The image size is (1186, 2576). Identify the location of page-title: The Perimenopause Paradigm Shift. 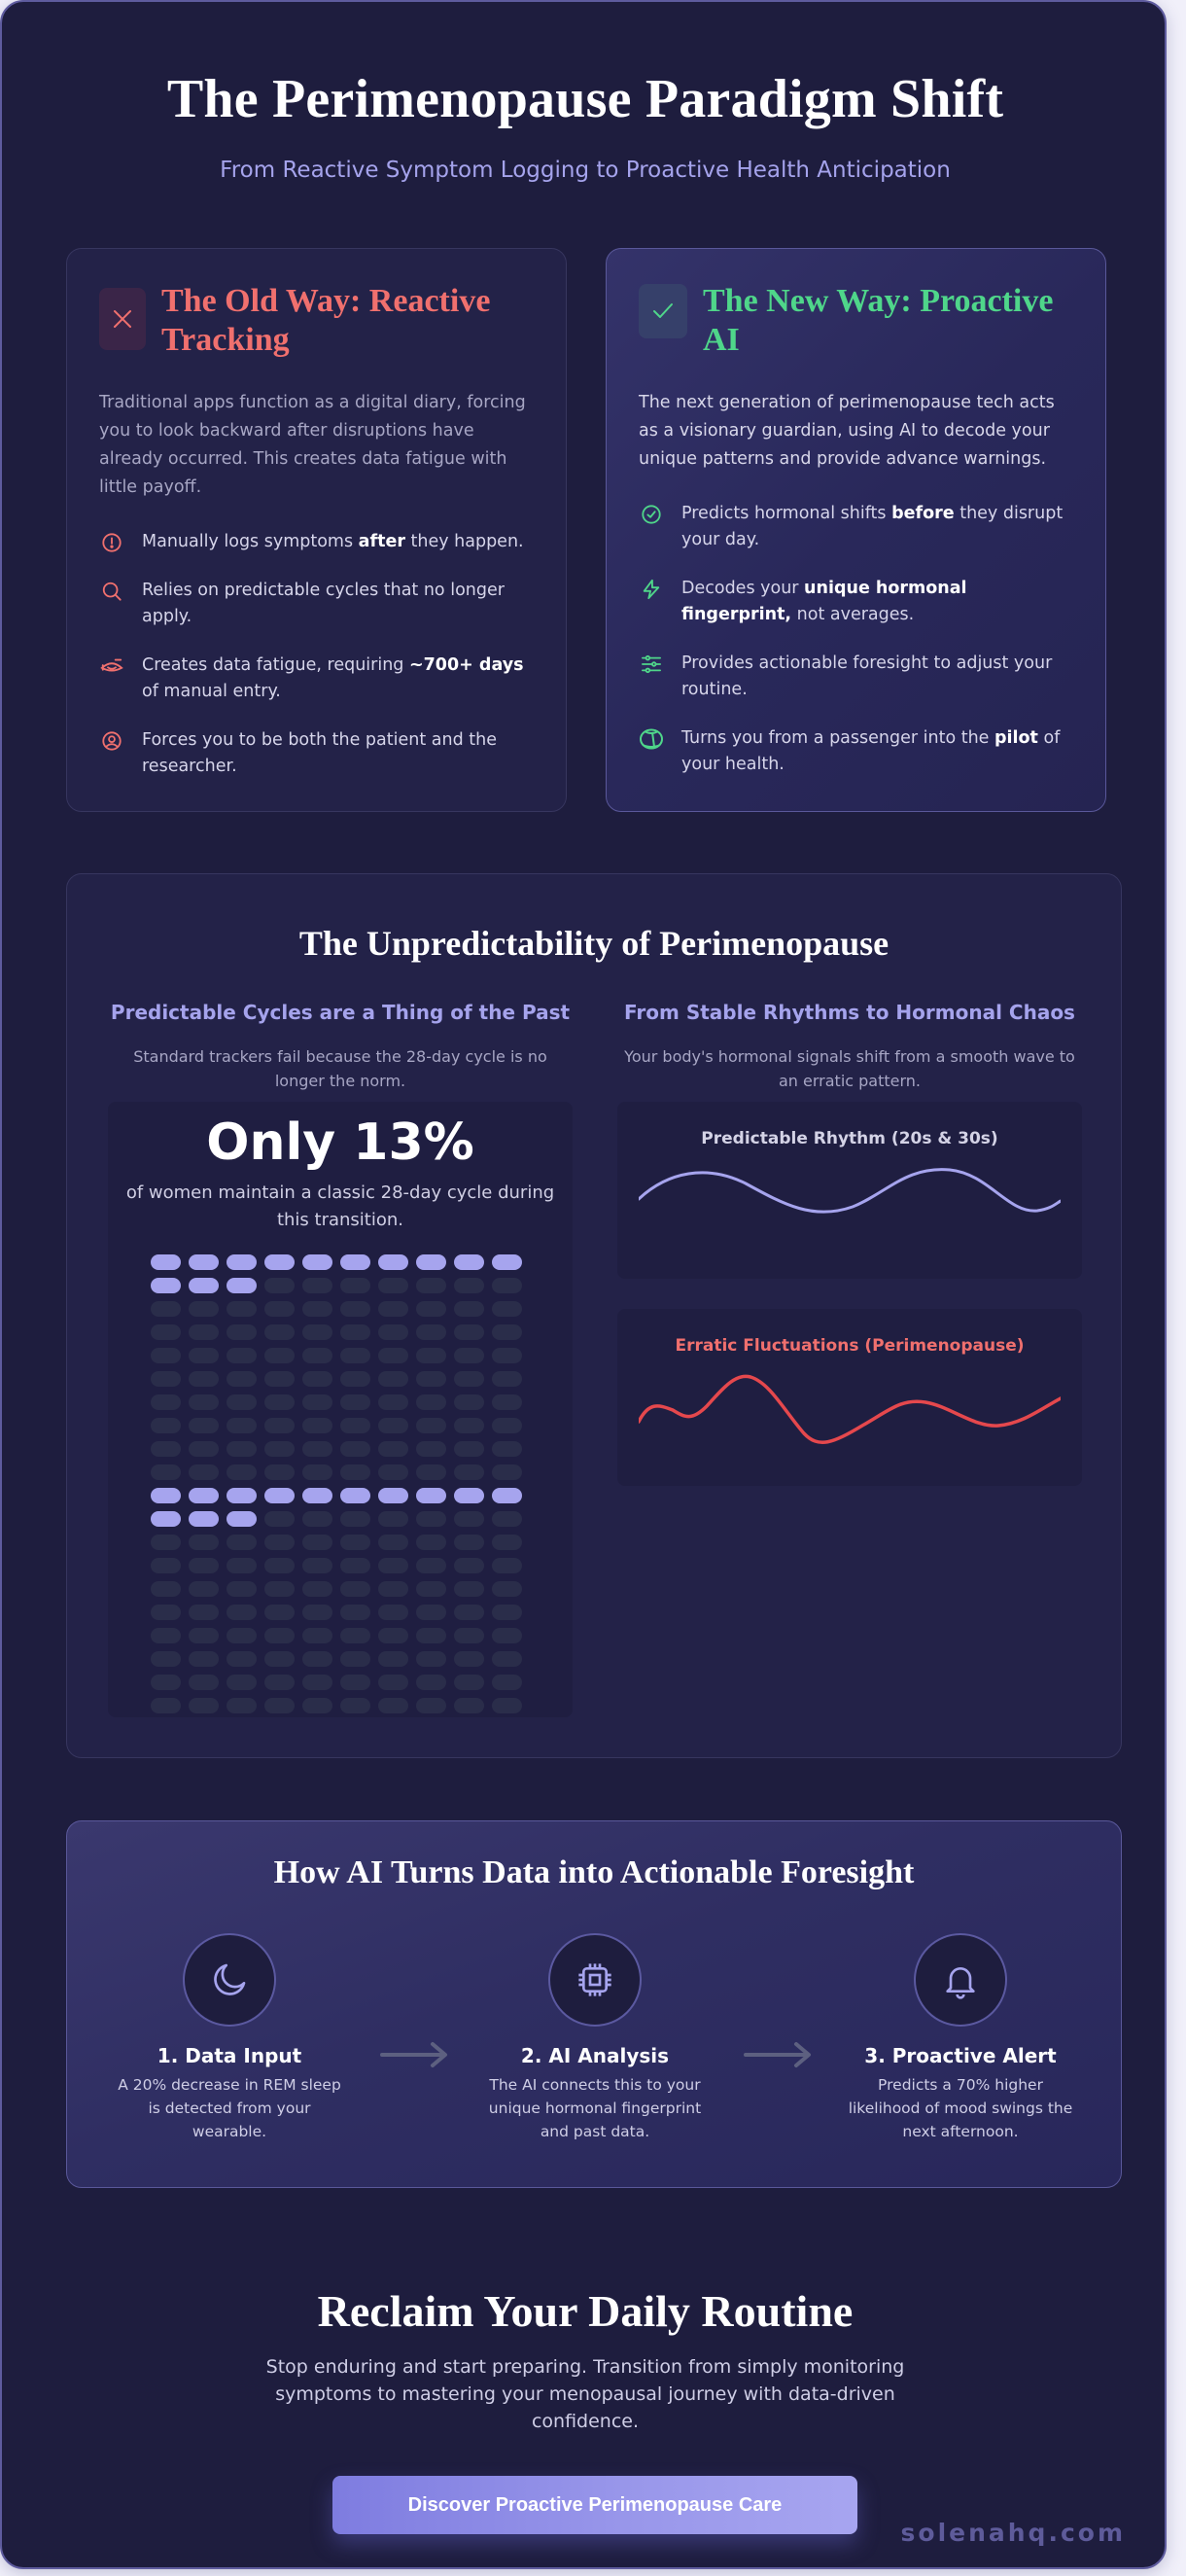
(585, 99).